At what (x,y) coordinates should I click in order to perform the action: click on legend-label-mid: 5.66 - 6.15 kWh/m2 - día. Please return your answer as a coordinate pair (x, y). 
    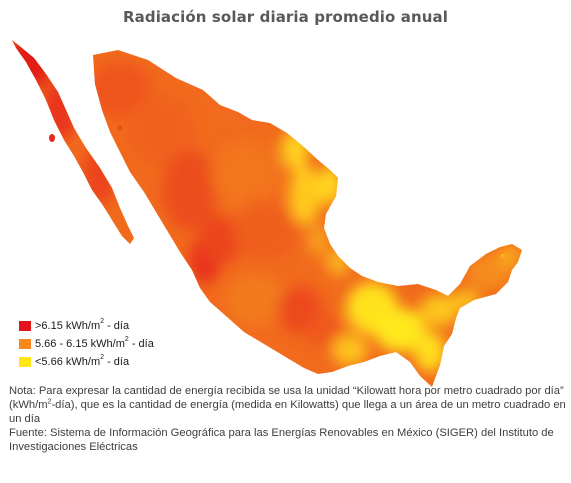
    Looking at the image, I should click on (94, 342).